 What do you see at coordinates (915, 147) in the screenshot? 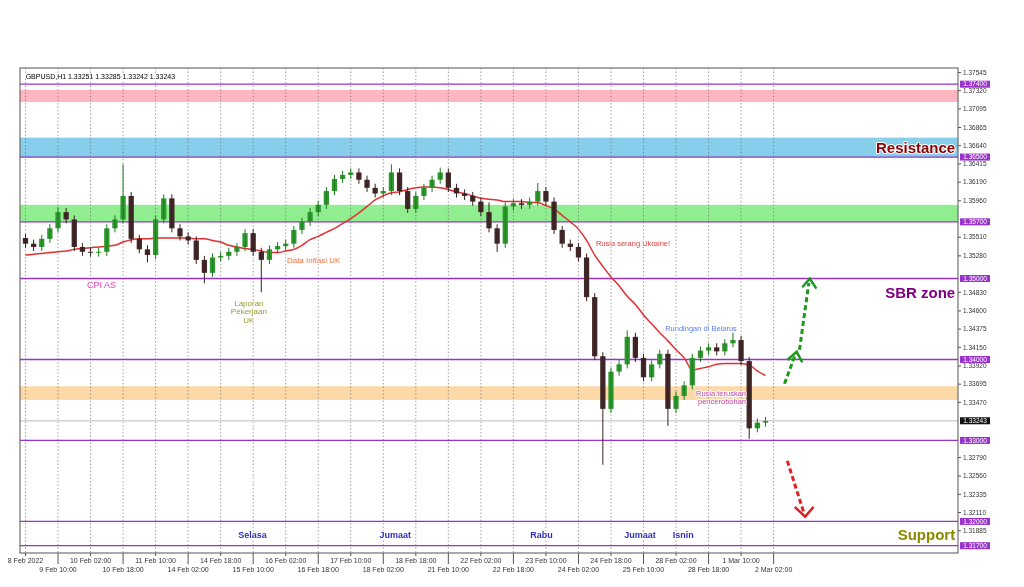
I see `annotation: Resistance` at bounding box center [915, 147].